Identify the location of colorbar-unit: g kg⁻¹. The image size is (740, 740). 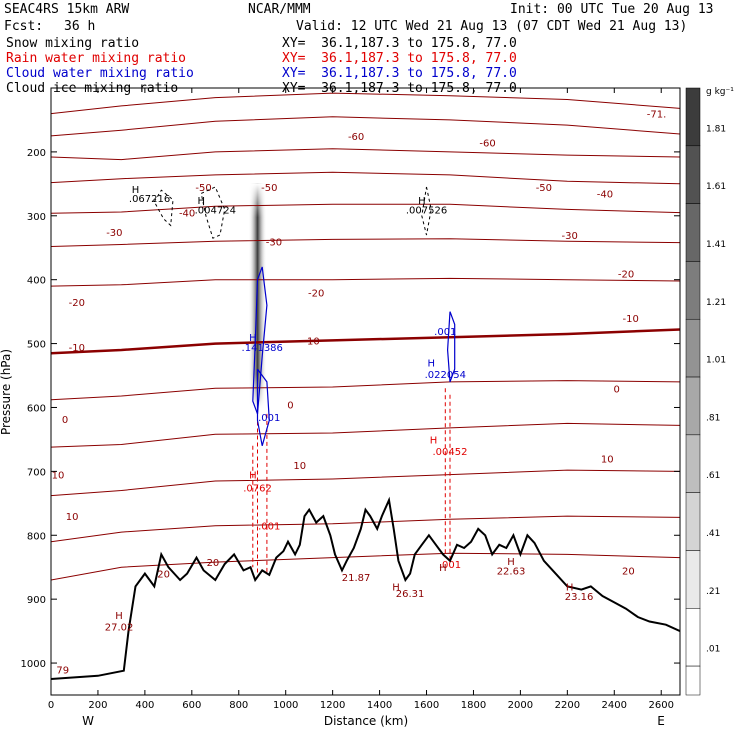
(720, 92).